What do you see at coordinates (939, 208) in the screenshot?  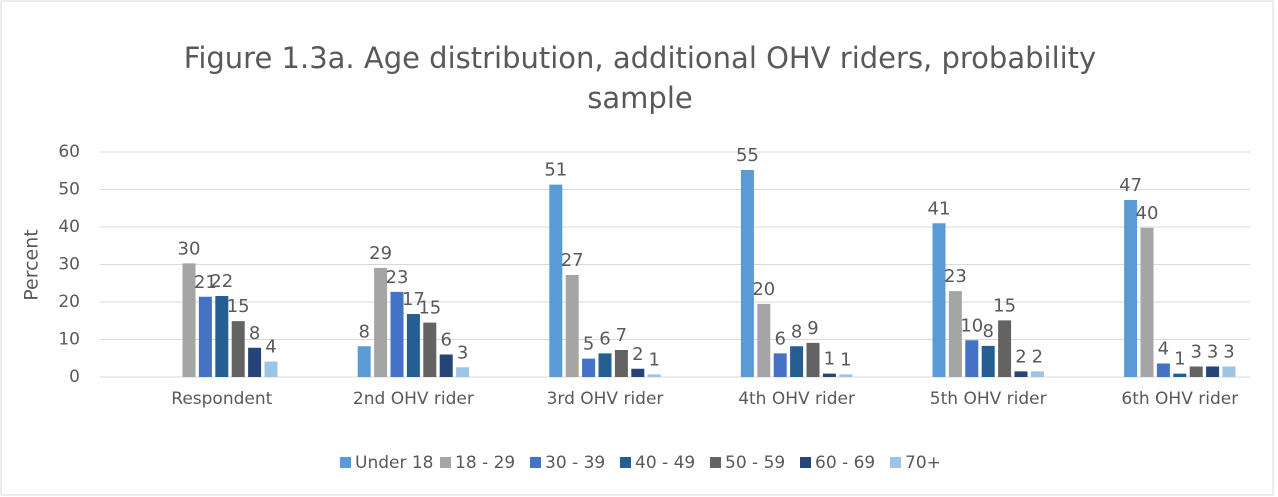 I see `data-label: 41` at bounding box center [939, 208].